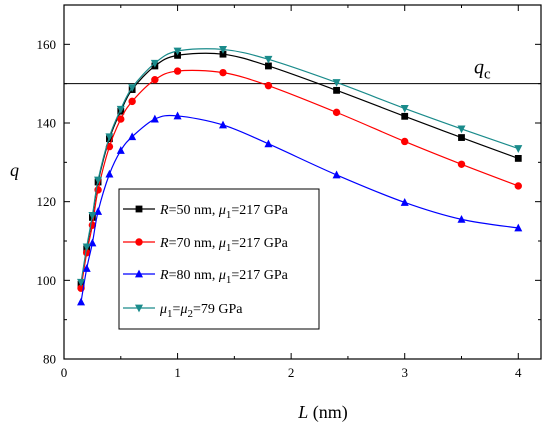 The width and height of the screenshot is (550, 427). I want to click on legend-label-part: 2, so click(190, 314).